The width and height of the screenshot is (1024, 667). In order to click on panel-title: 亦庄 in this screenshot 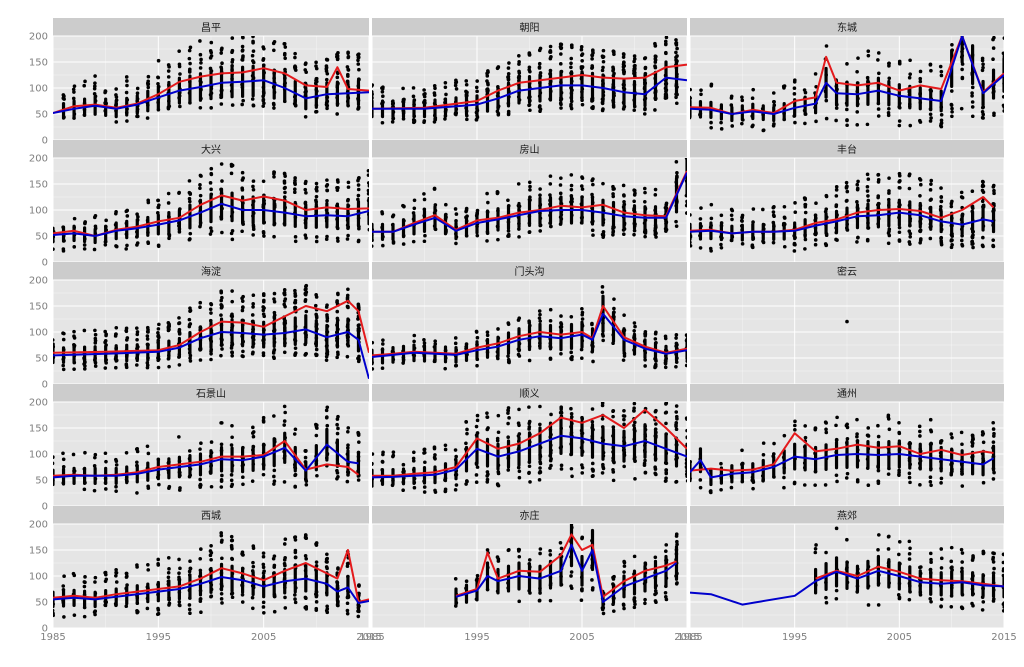, I will do `click(530, 515)`.